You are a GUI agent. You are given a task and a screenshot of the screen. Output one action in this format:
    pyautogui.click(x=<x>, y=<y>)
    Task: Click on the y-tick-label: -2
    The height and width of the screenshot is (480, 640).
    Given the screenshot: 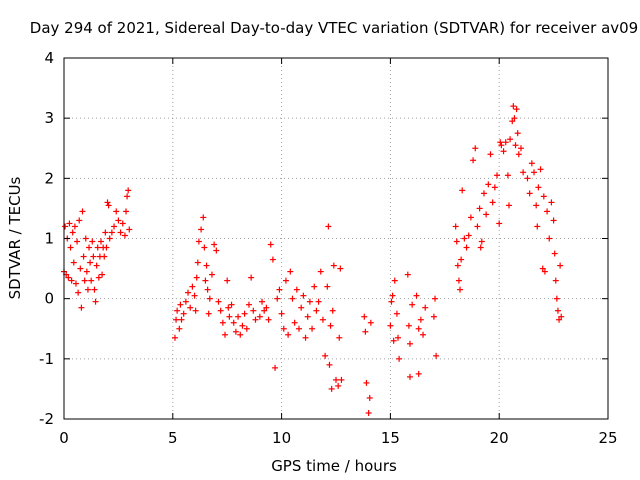 What is the action you would take?
    pyautogui.click(x=46, y=419)
    